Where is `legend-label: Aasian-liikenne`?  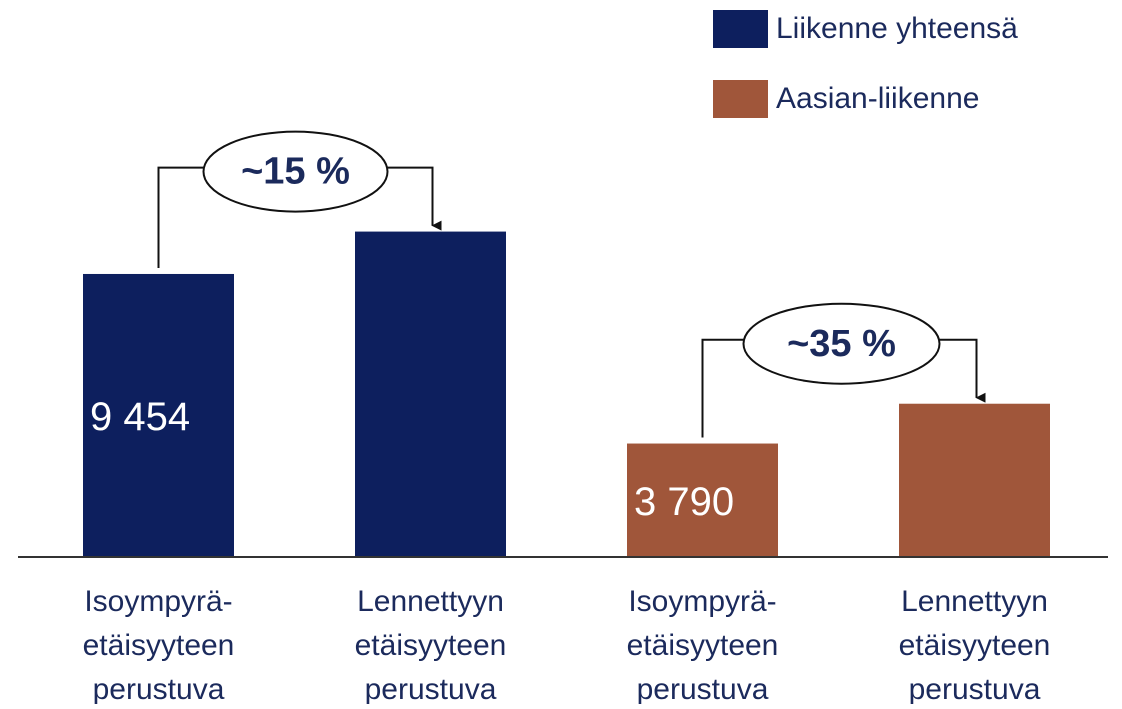
legend-label: Aasian-liikenne is located at coordinates (877, 98).